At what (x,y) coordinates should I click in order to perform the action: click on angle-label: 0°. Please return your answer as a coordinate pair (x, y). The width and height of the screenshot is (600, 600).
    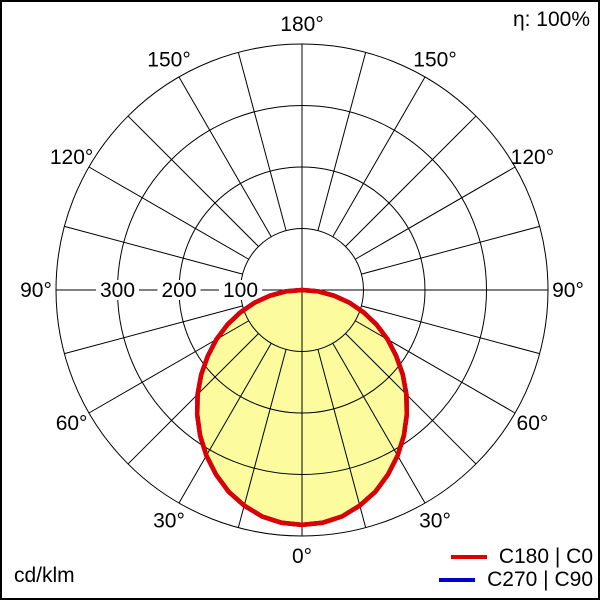
    Looking at the image, I should click on (302, 556).